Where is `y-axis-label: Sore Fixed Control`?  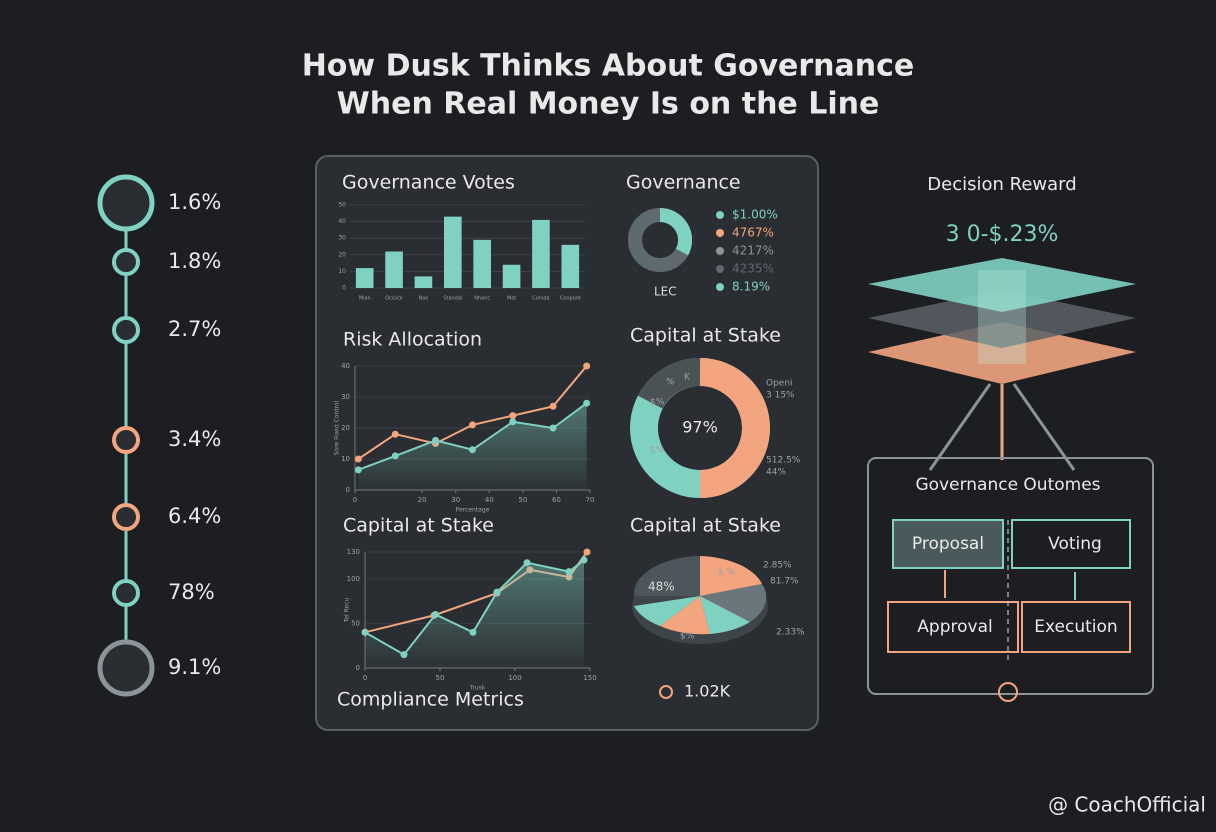 y-axis-label: Sore Fixed Control is located at coordinates (337, 427).